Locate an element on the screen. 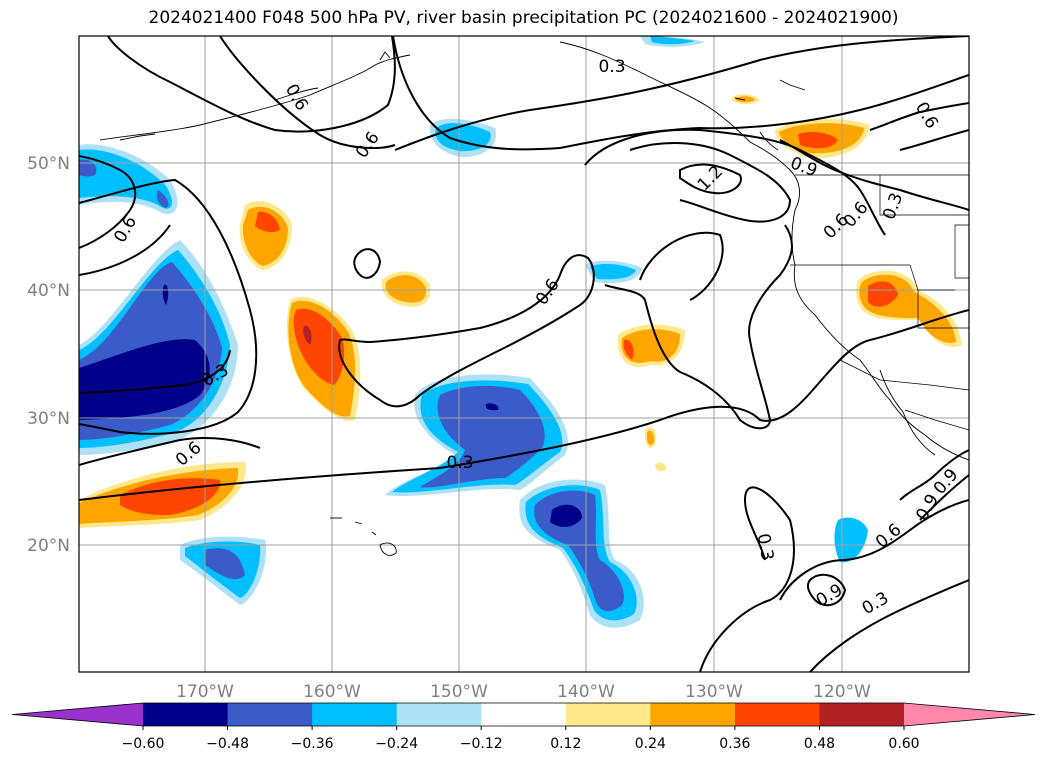 The image size is (1047, 765). colorbar-tick-label: −0.12 is located at coordinates (481, 744).